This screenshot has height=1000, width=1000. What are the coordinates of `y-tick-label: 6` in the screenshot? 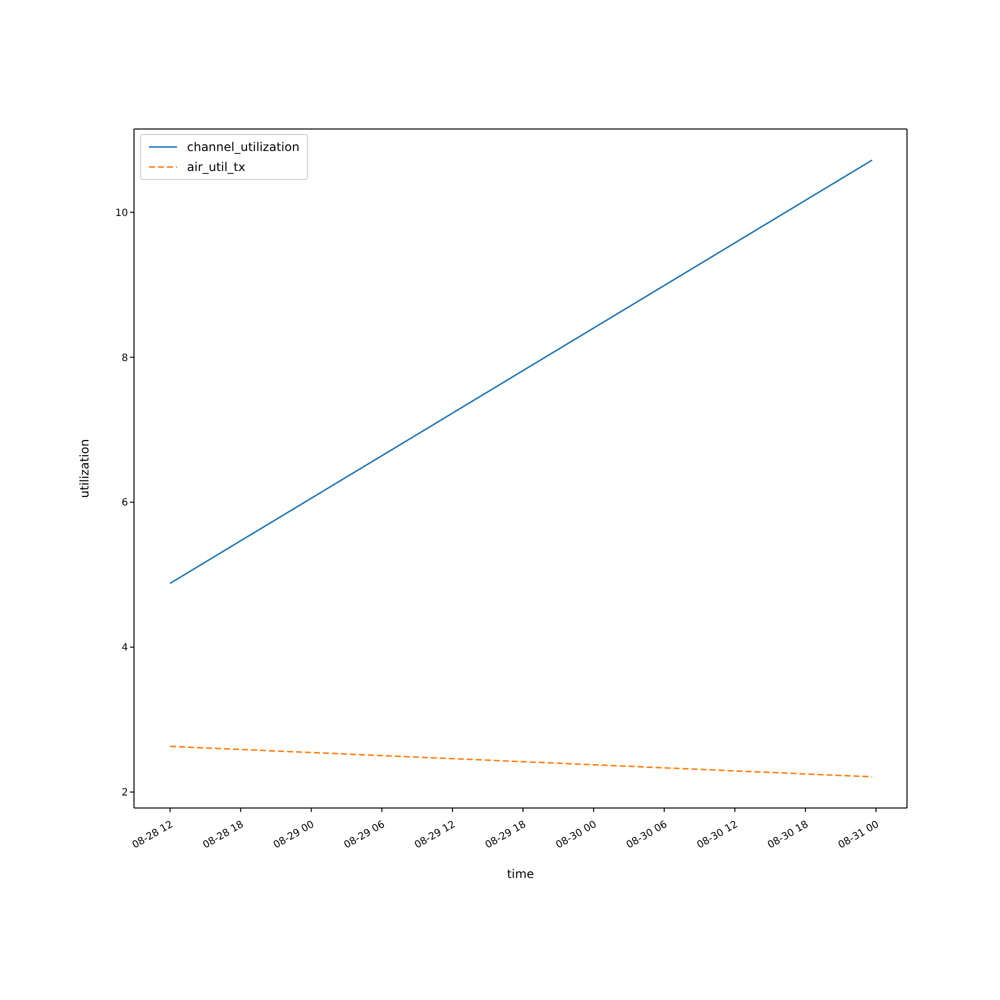 It's located at (125, 503).